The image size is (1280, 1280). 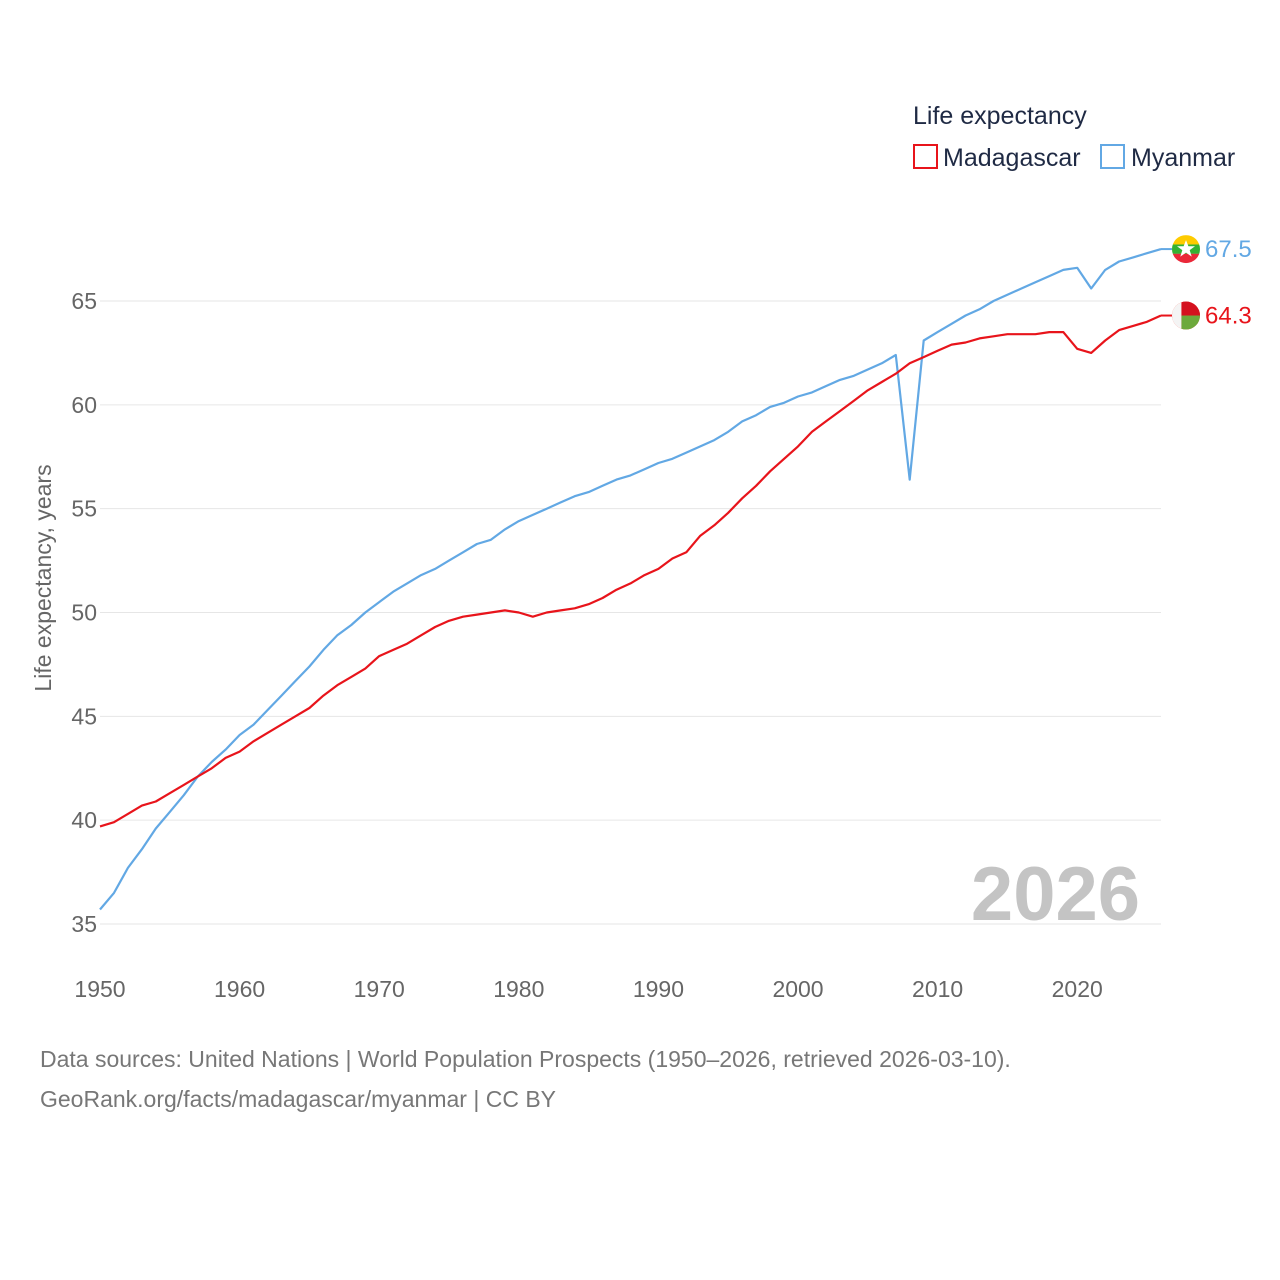 What do you see at coordinates (658, 989) in the screenshot?
I see `x-tick-label: 1990` at bounding box center [658, 989].